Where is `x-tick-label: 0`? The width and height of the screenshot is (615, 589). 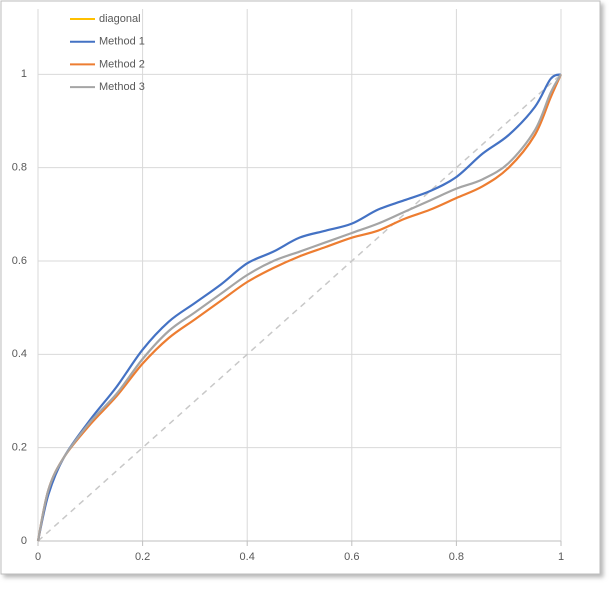
x-tick-label: 0 is located at coordinates (38, 557).